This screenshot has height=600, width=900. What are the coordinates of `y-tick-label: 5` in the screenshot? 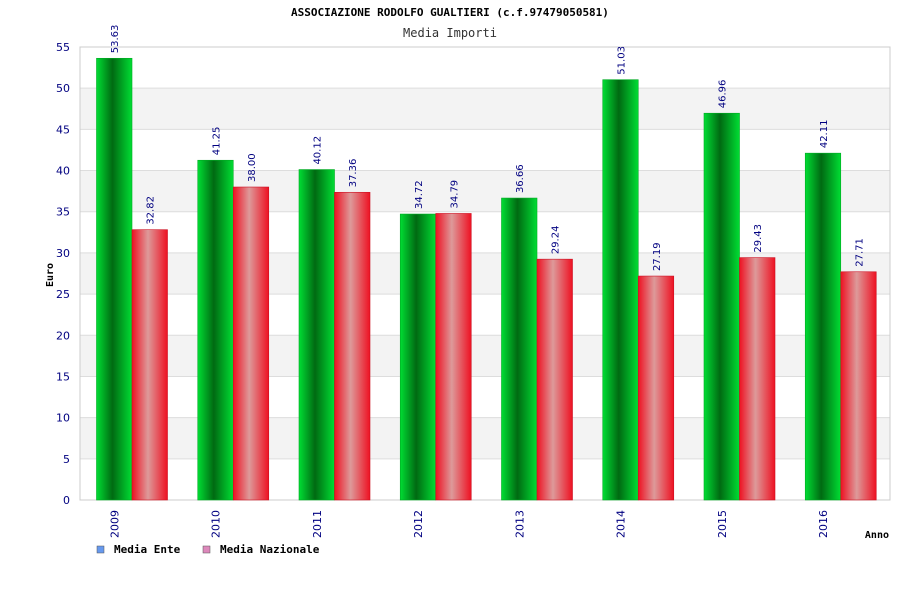 It's located at (66, 459).